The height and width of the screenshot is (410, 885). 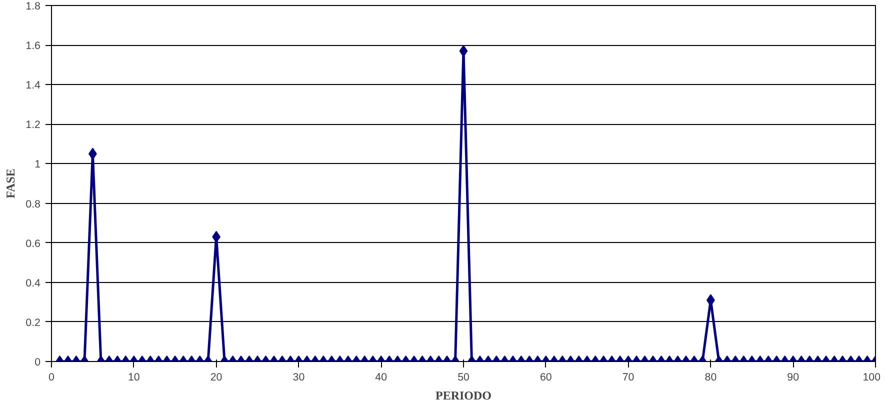 What do you see at coordinates (33, 322) in the screenshot?
I see `y-tick-label: 0.2` at bounding box center [33, 322].